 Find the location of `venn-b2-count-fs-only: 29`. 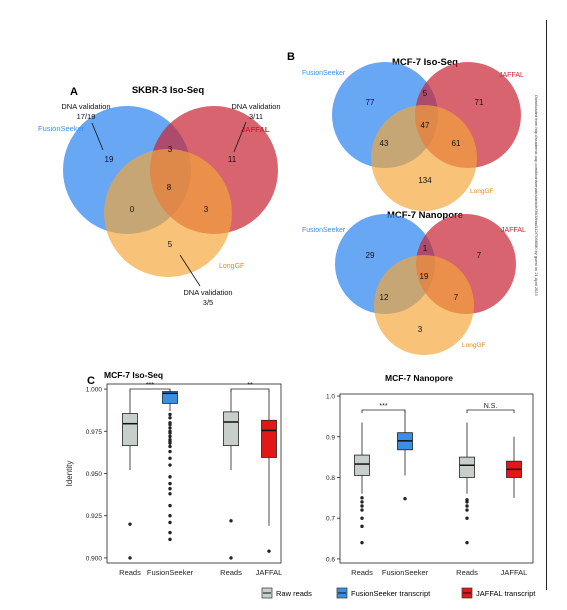

venn-b2-count-fs-only: 29 is located at coordinates (370, 255).